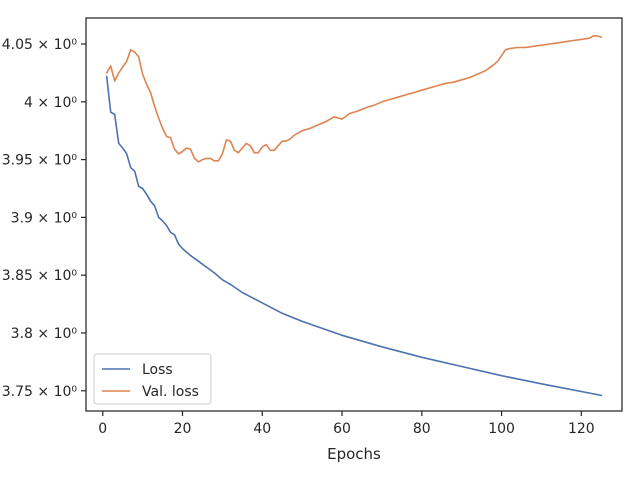 The width and height of the screenshot is (640, 480). I want to click on x-tick-label: 40, so click(262, 429).